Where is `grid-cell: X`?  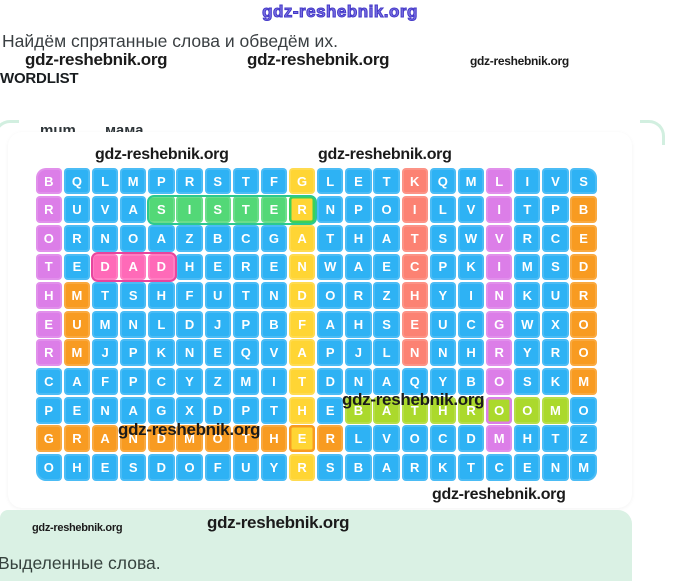
grid-cell: X is located at coordinates (189, 410).